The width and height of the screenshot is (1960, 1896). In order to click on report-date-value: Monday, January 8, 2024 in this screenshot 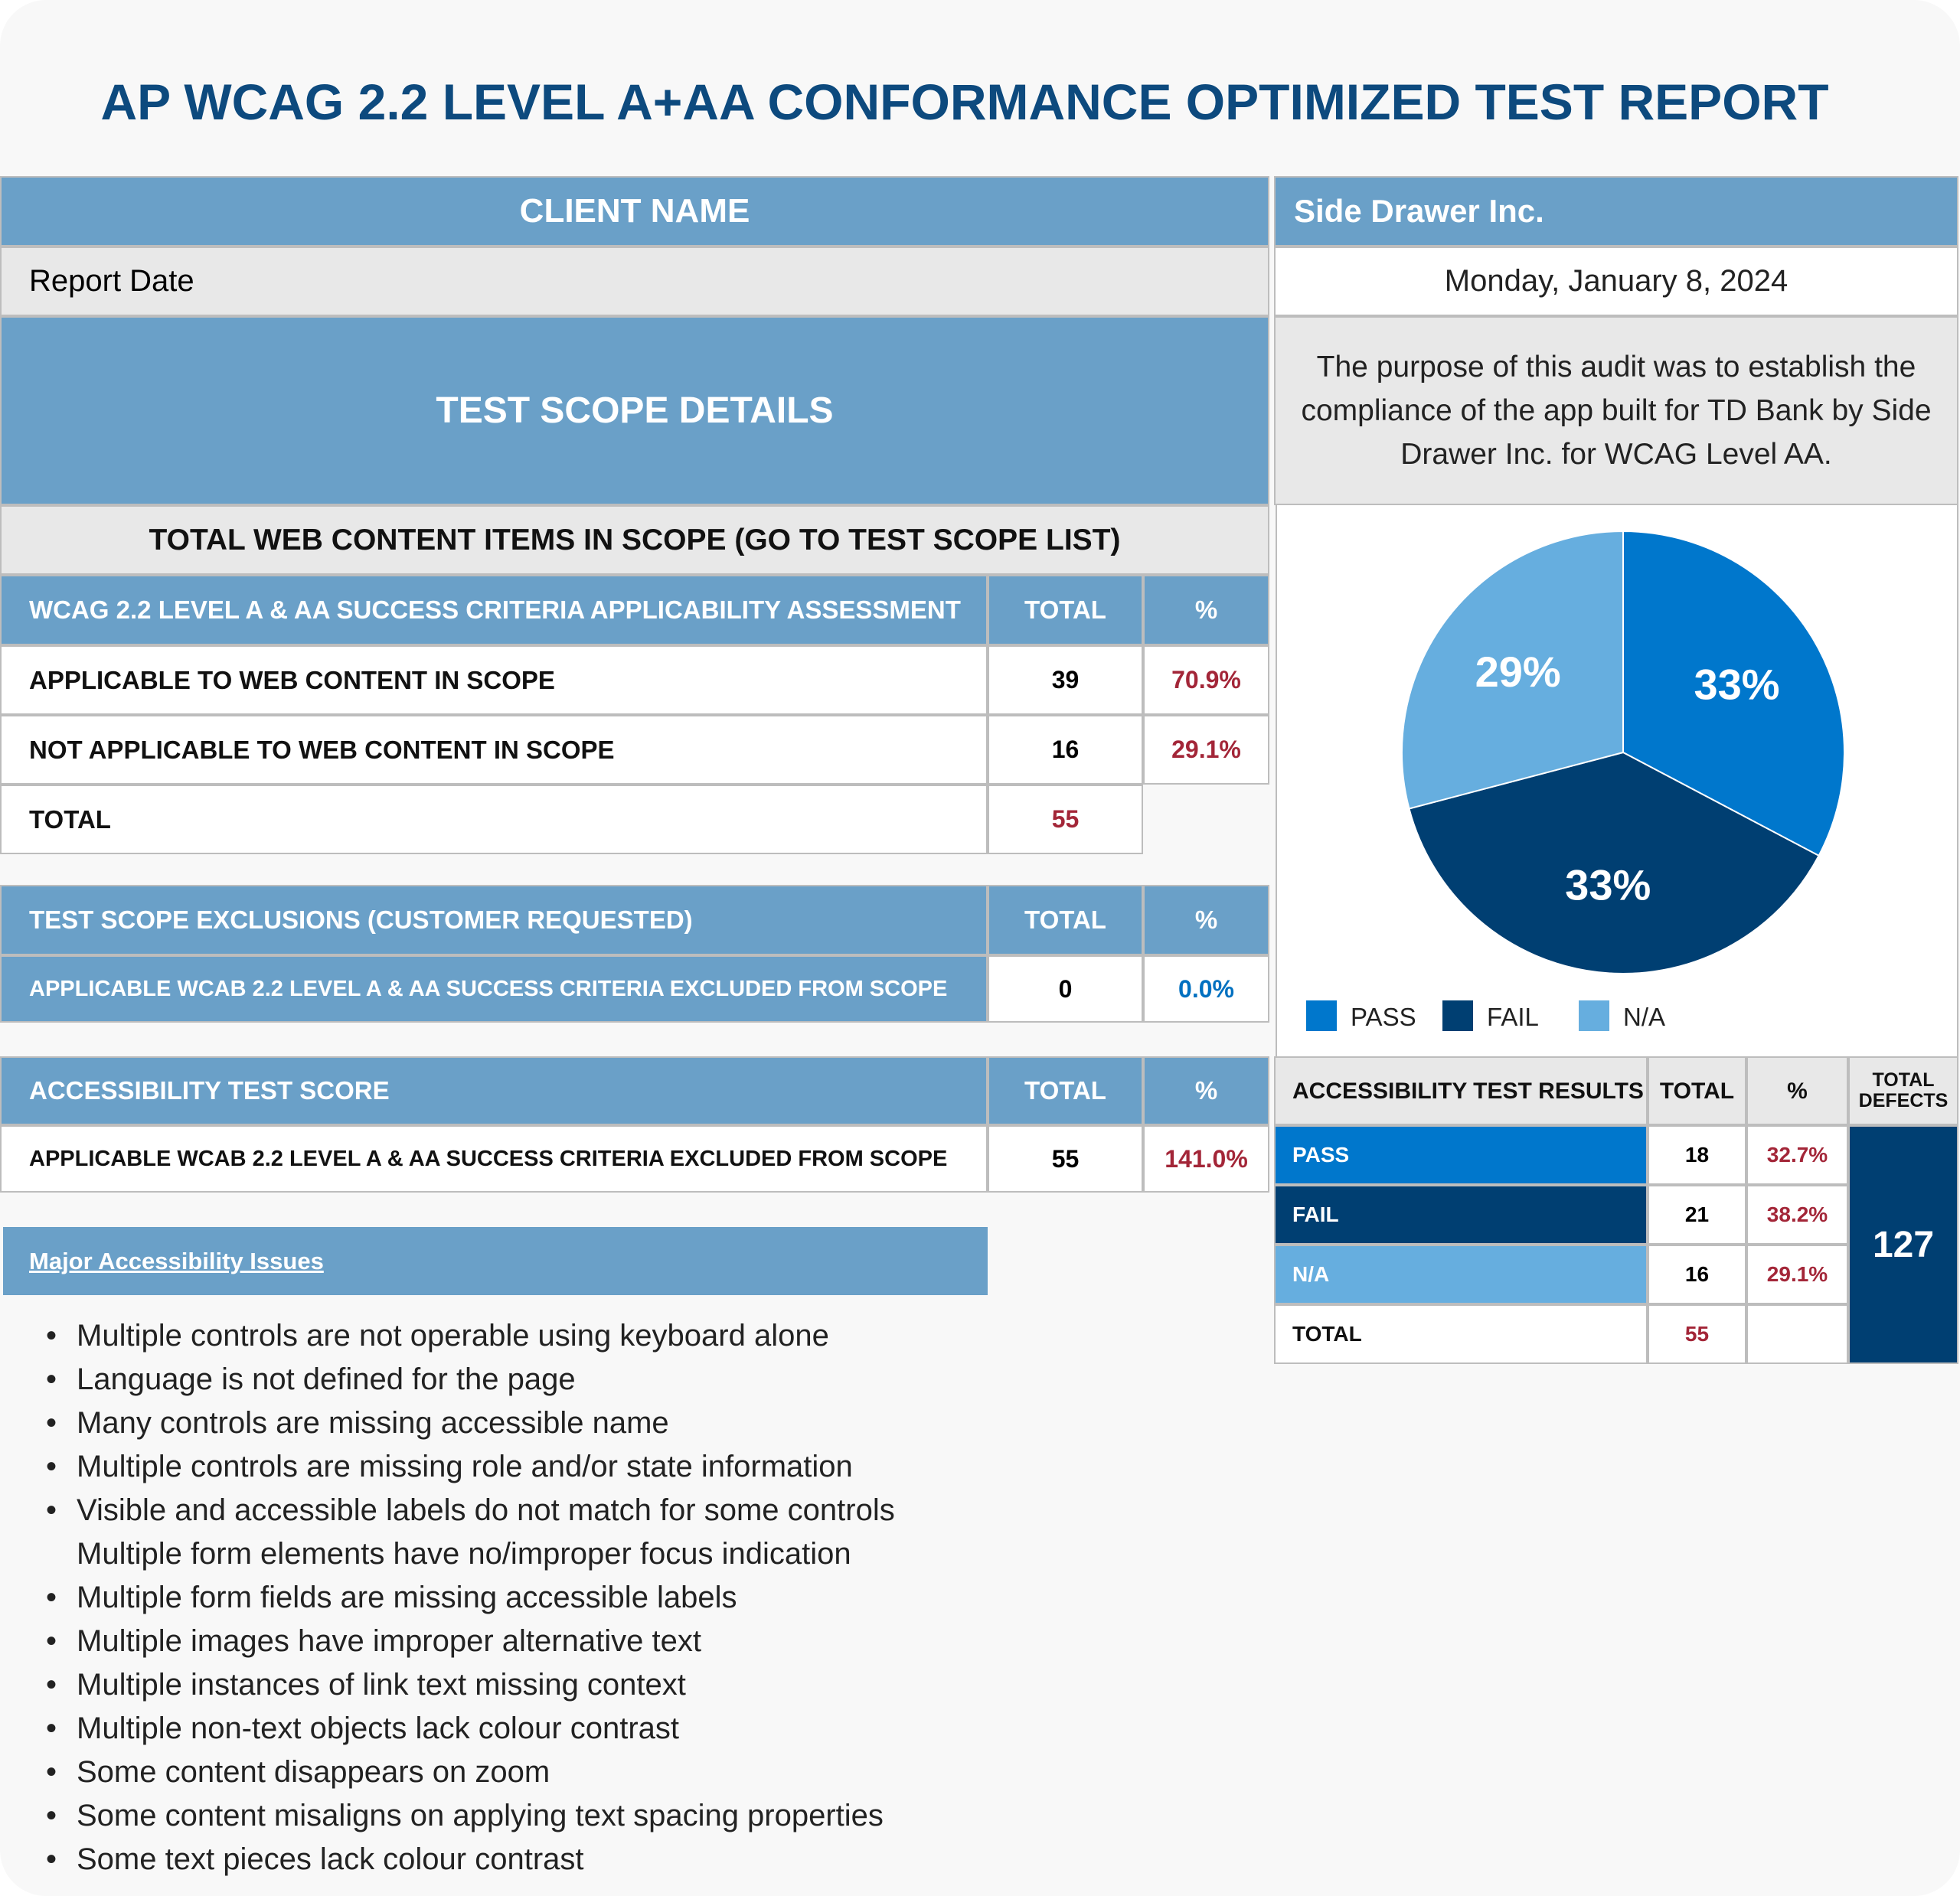, I will do `click(1616, 281)`.